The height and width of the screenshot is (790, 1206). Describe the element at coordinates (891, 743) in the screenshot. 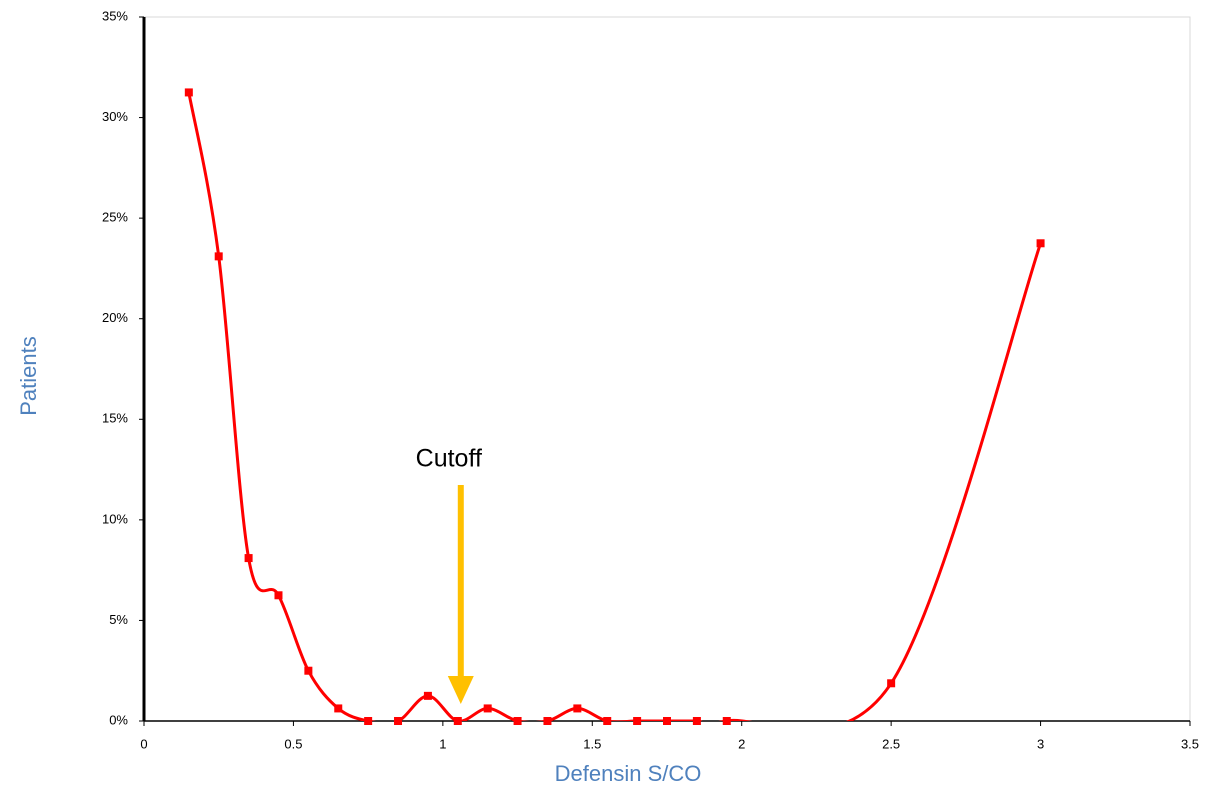

I see `x-tick-label: 2.5` at that location.